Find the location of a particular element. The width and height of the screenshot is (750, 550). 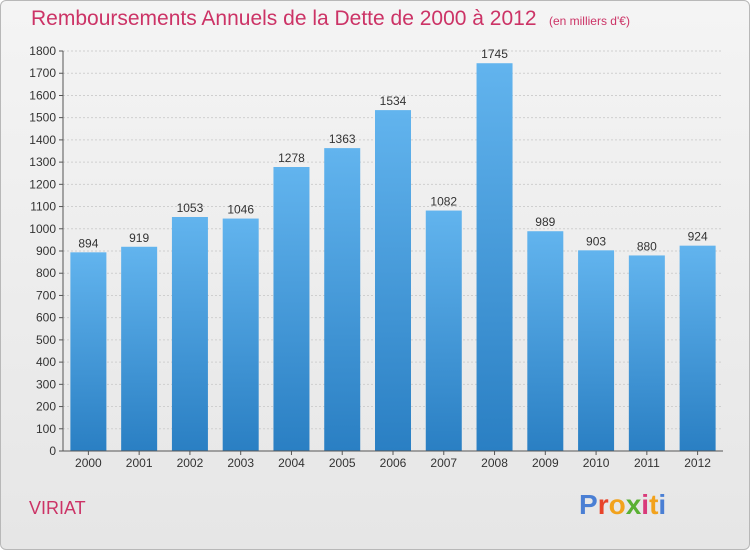

x-tick-label: 2009 is located at coordinates (545, 463).